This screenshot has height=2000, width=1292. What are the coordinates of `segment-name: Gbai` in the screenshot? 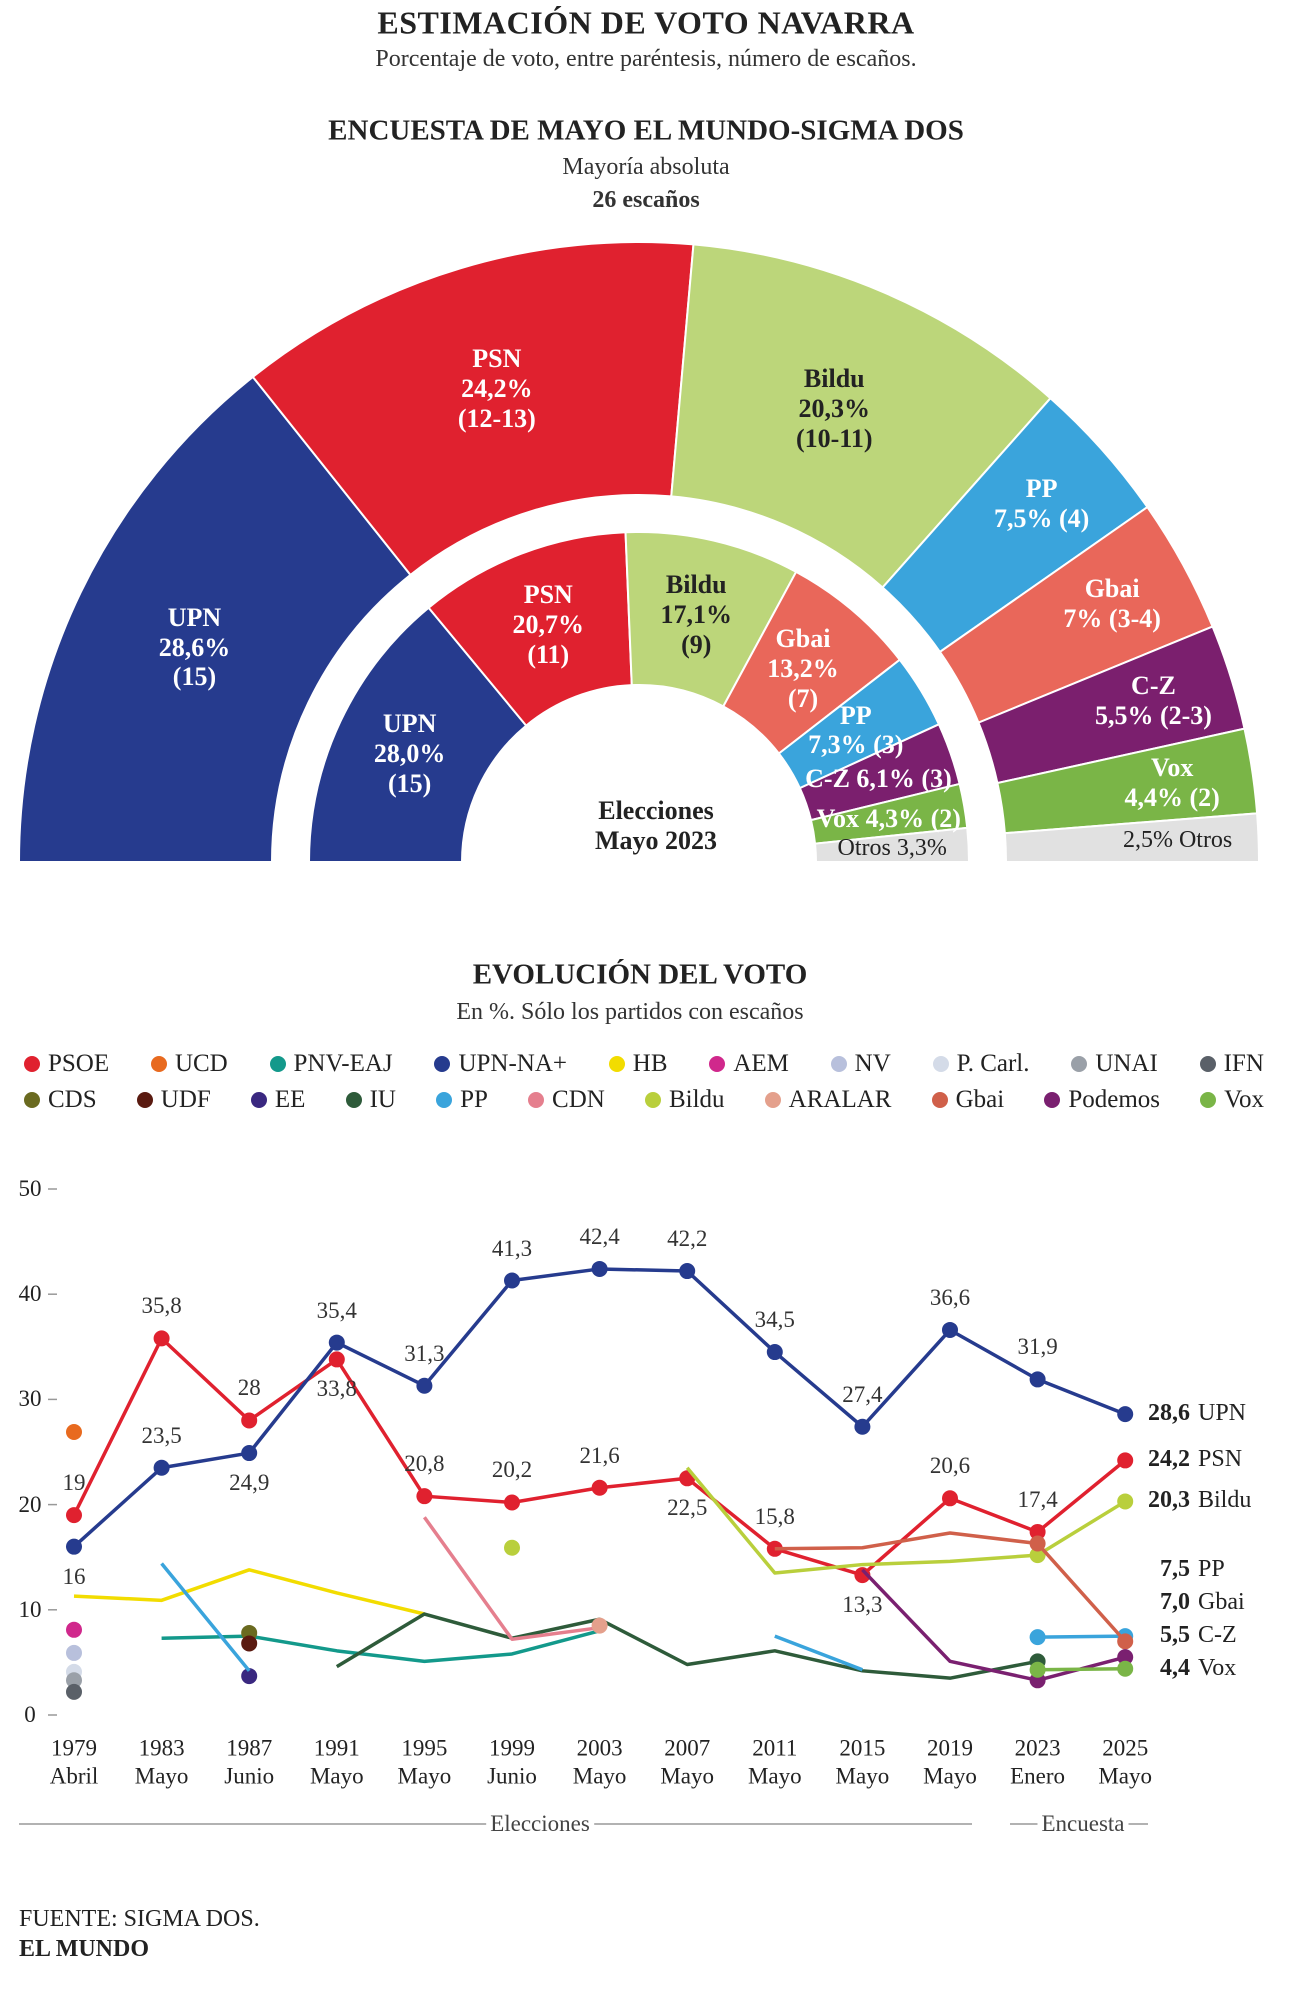 It's located at (803, 638).